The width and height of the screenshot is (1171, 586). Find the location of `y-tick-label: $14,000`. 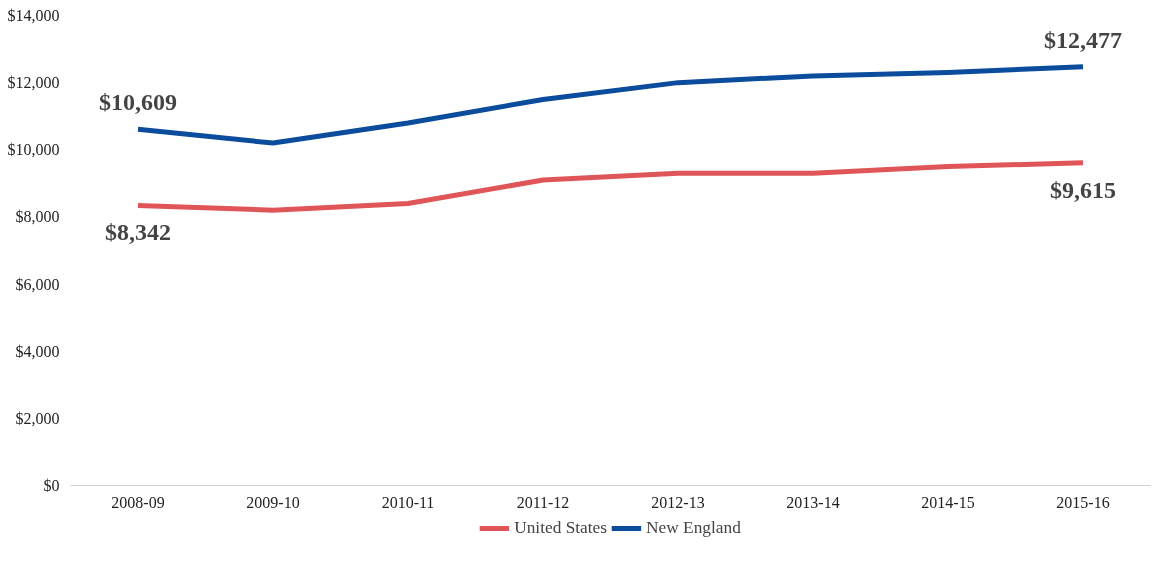

y-tick-label: $14,000 is located at coordinates (33, 15).